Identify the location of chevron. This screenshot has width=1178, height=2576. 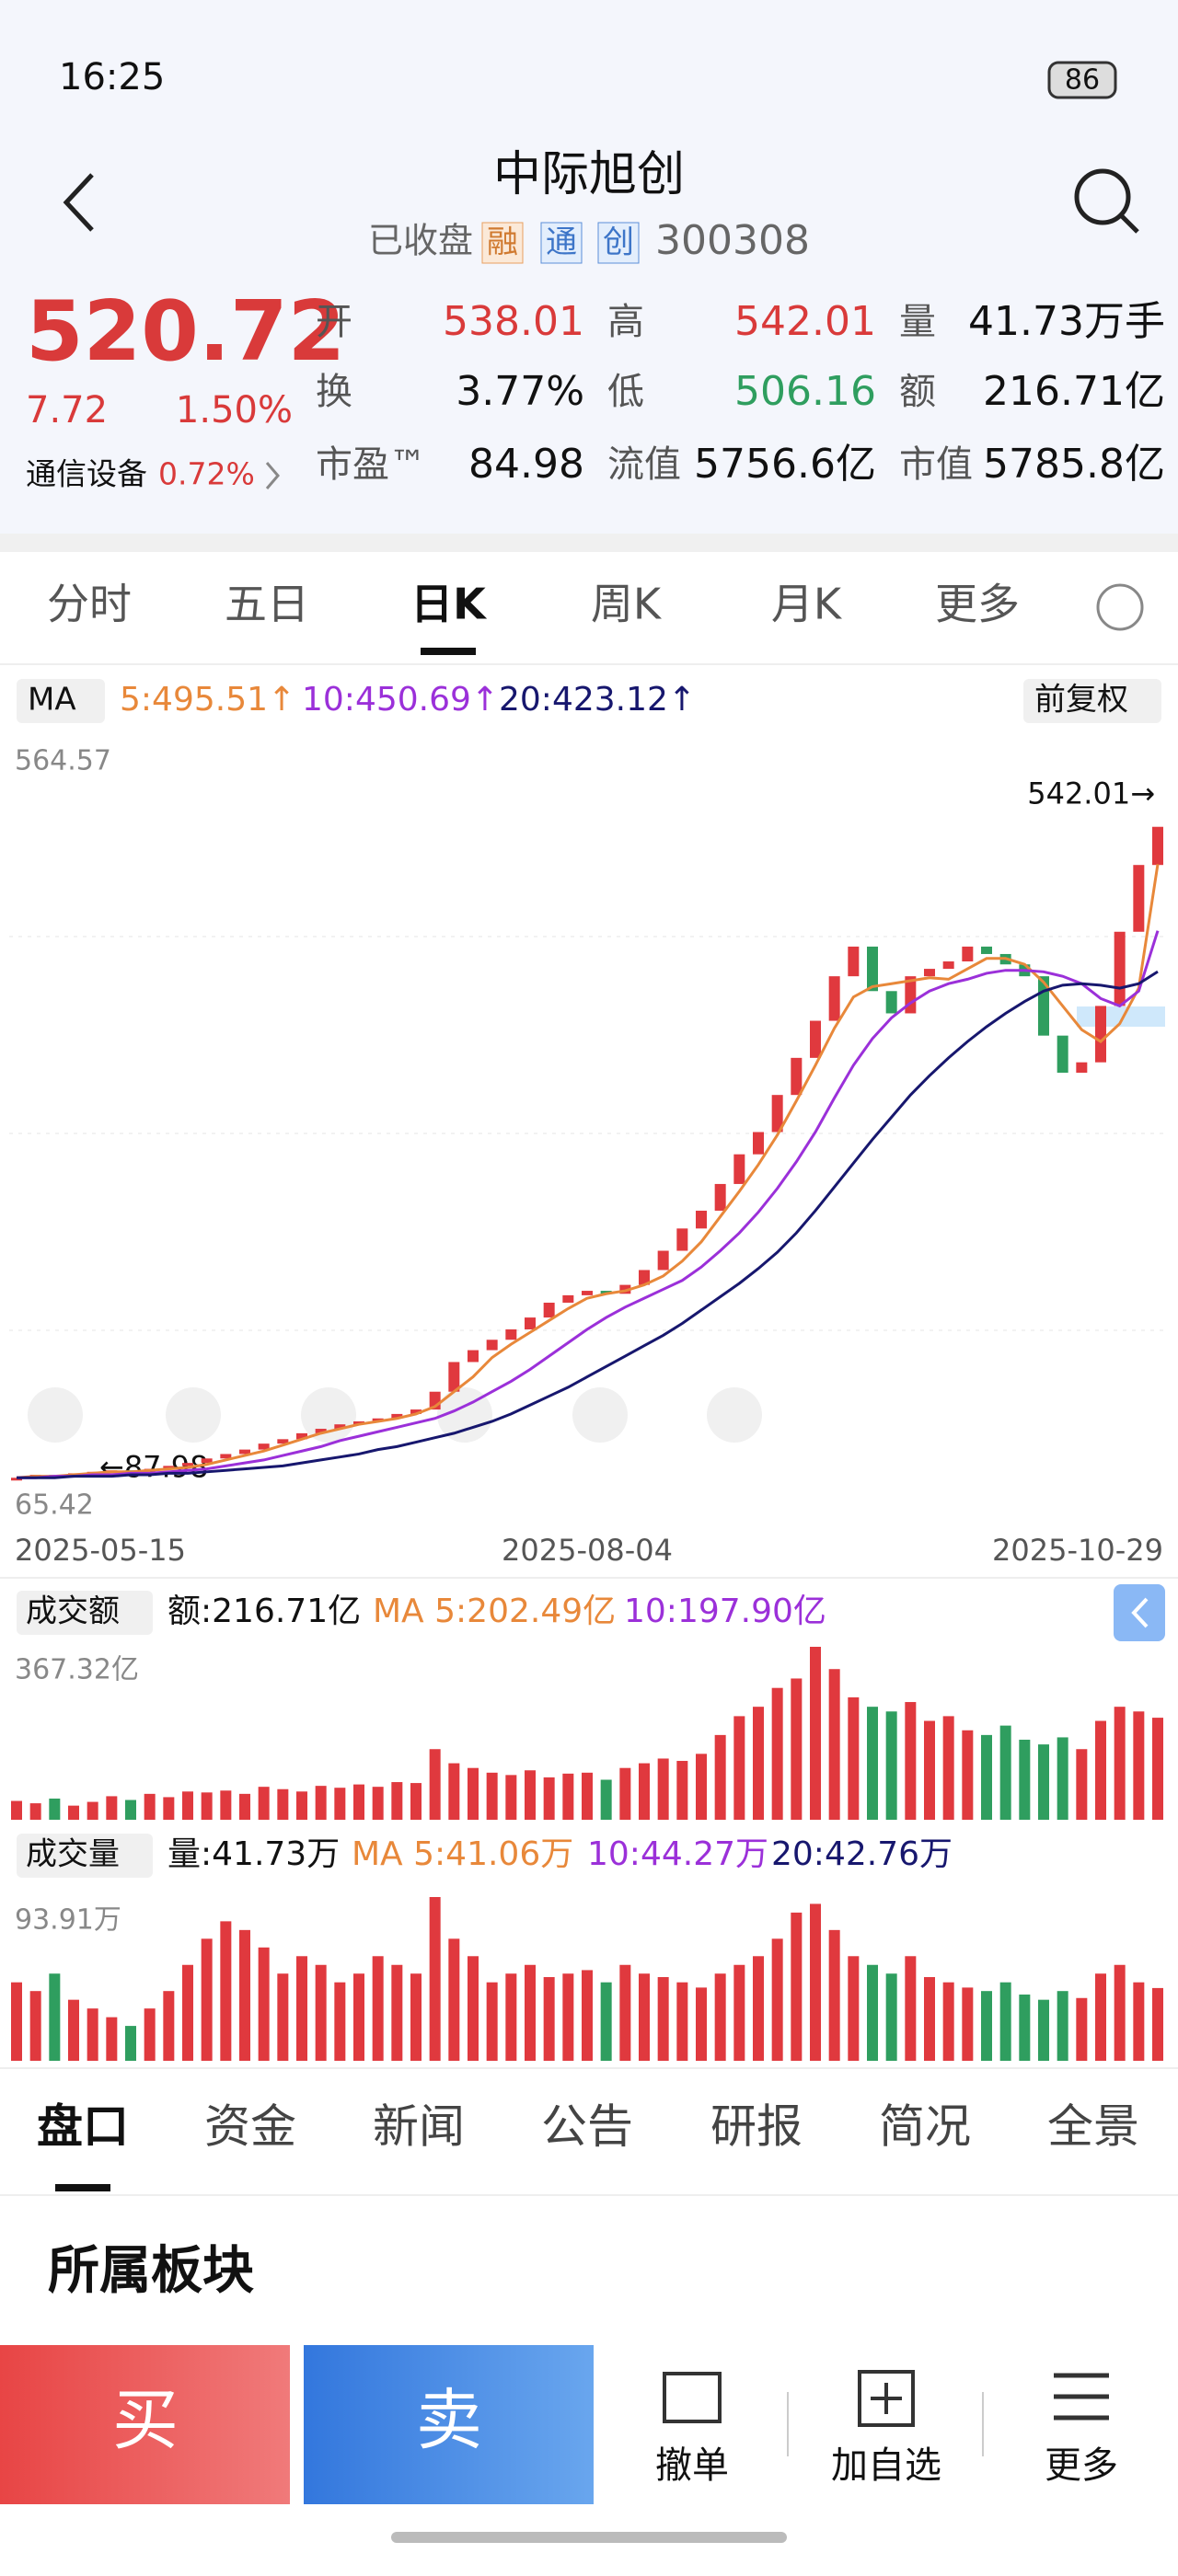
(272, 475).